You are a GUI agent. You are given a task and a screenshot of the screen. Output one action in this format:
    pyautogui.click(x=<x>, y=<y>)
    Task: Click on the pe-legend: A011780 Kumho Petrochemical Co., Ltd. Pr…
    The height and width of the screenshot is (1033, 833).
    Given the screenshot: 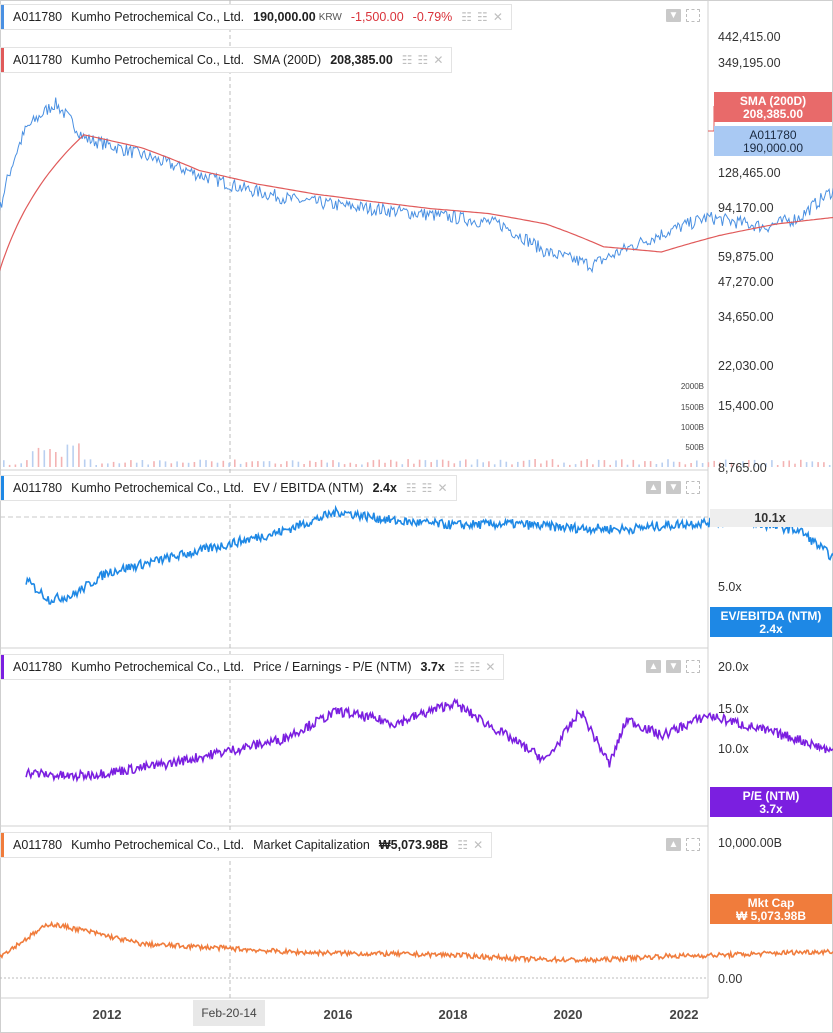 What is the action you would take?
    pyautogui.click(x=252, y=667)
    